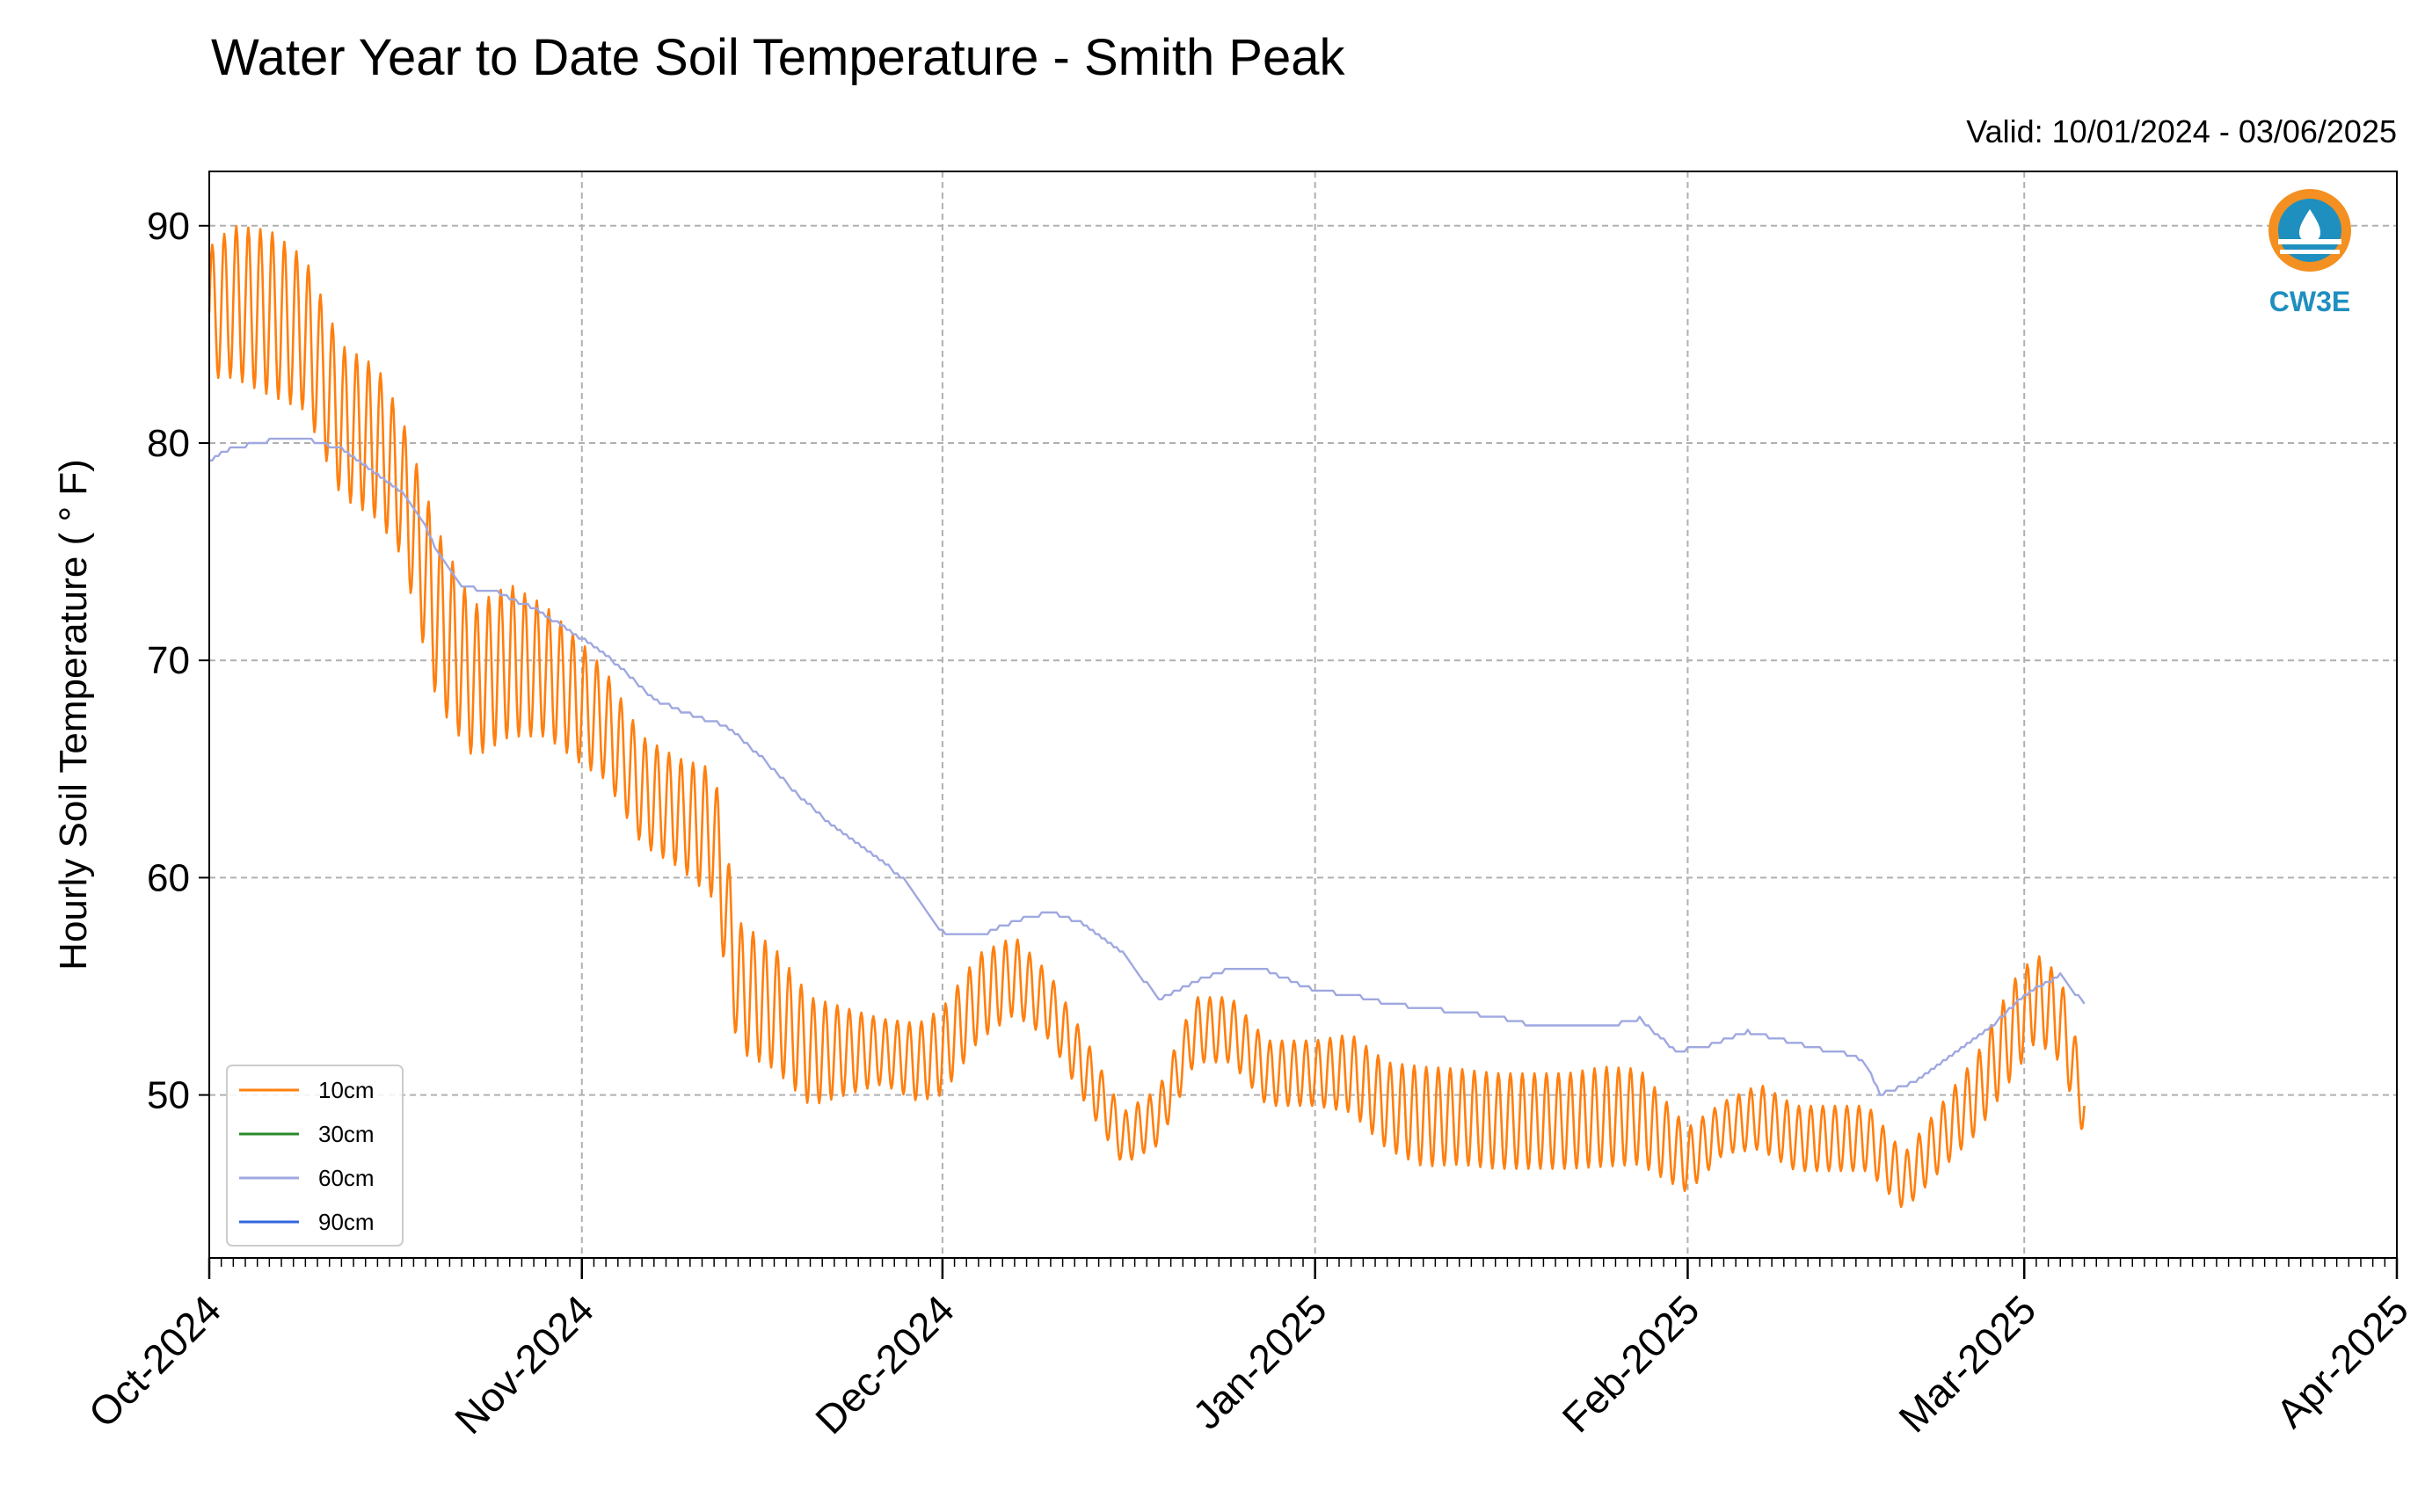  Describe the element at coordinates (1631, 1364) in the screenshot. I see `x-tick-label-4: Feb-2025` at that location.